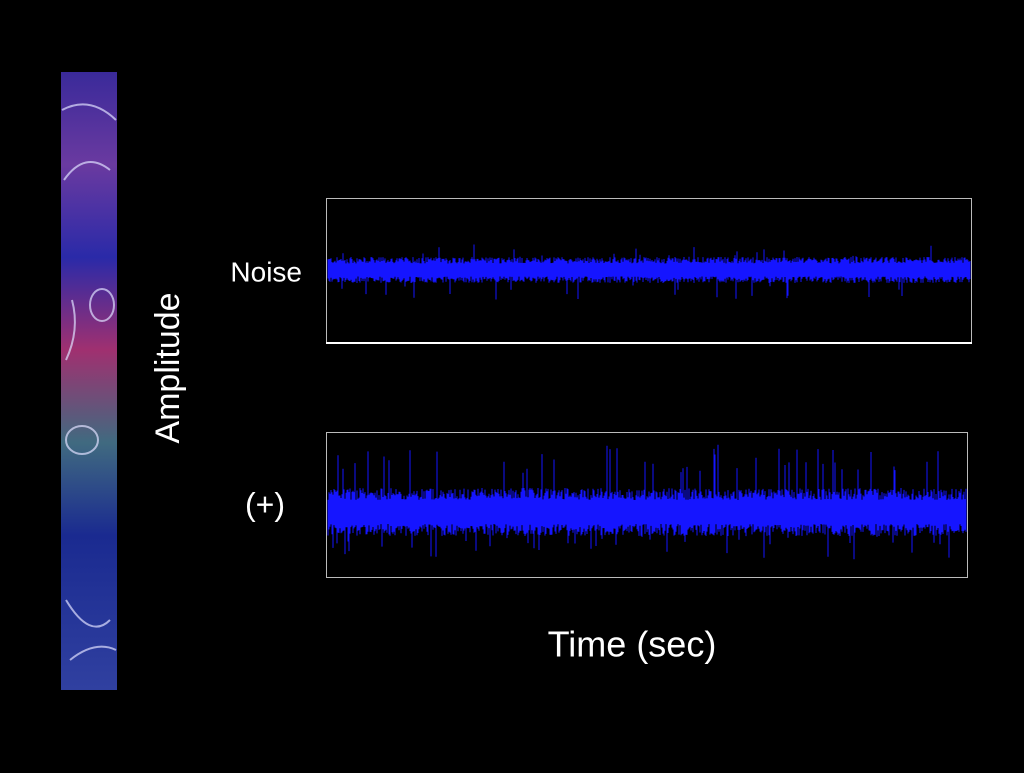 This screenshot has height=773, width=1024. What do you see at coordinates (266, 271) in the screenshot?
I see `top-trace-label: Noise` at bounding box center [266, 271].